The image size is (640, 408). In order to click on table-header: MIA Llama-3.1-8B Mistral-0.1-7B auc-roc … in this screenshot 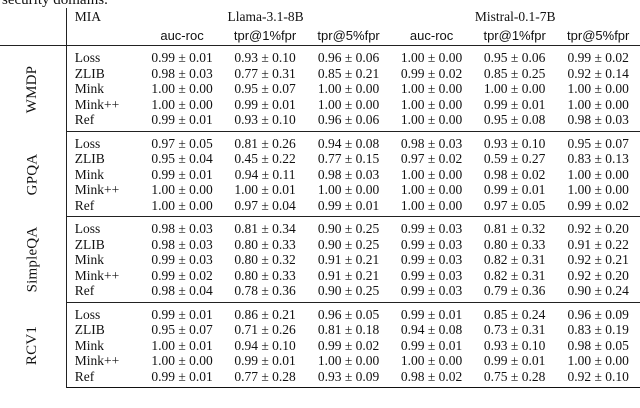, I will do `click(320, 27)`.